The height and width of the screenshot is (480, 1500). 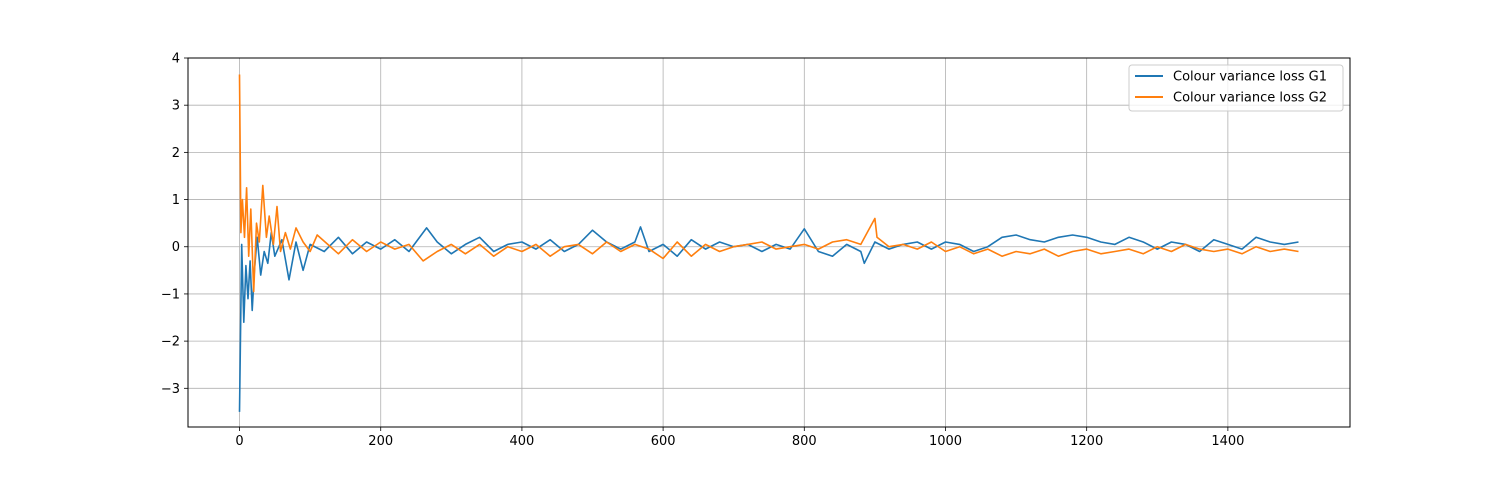 I want to click on legend-box, so click(x=1236, y=88).